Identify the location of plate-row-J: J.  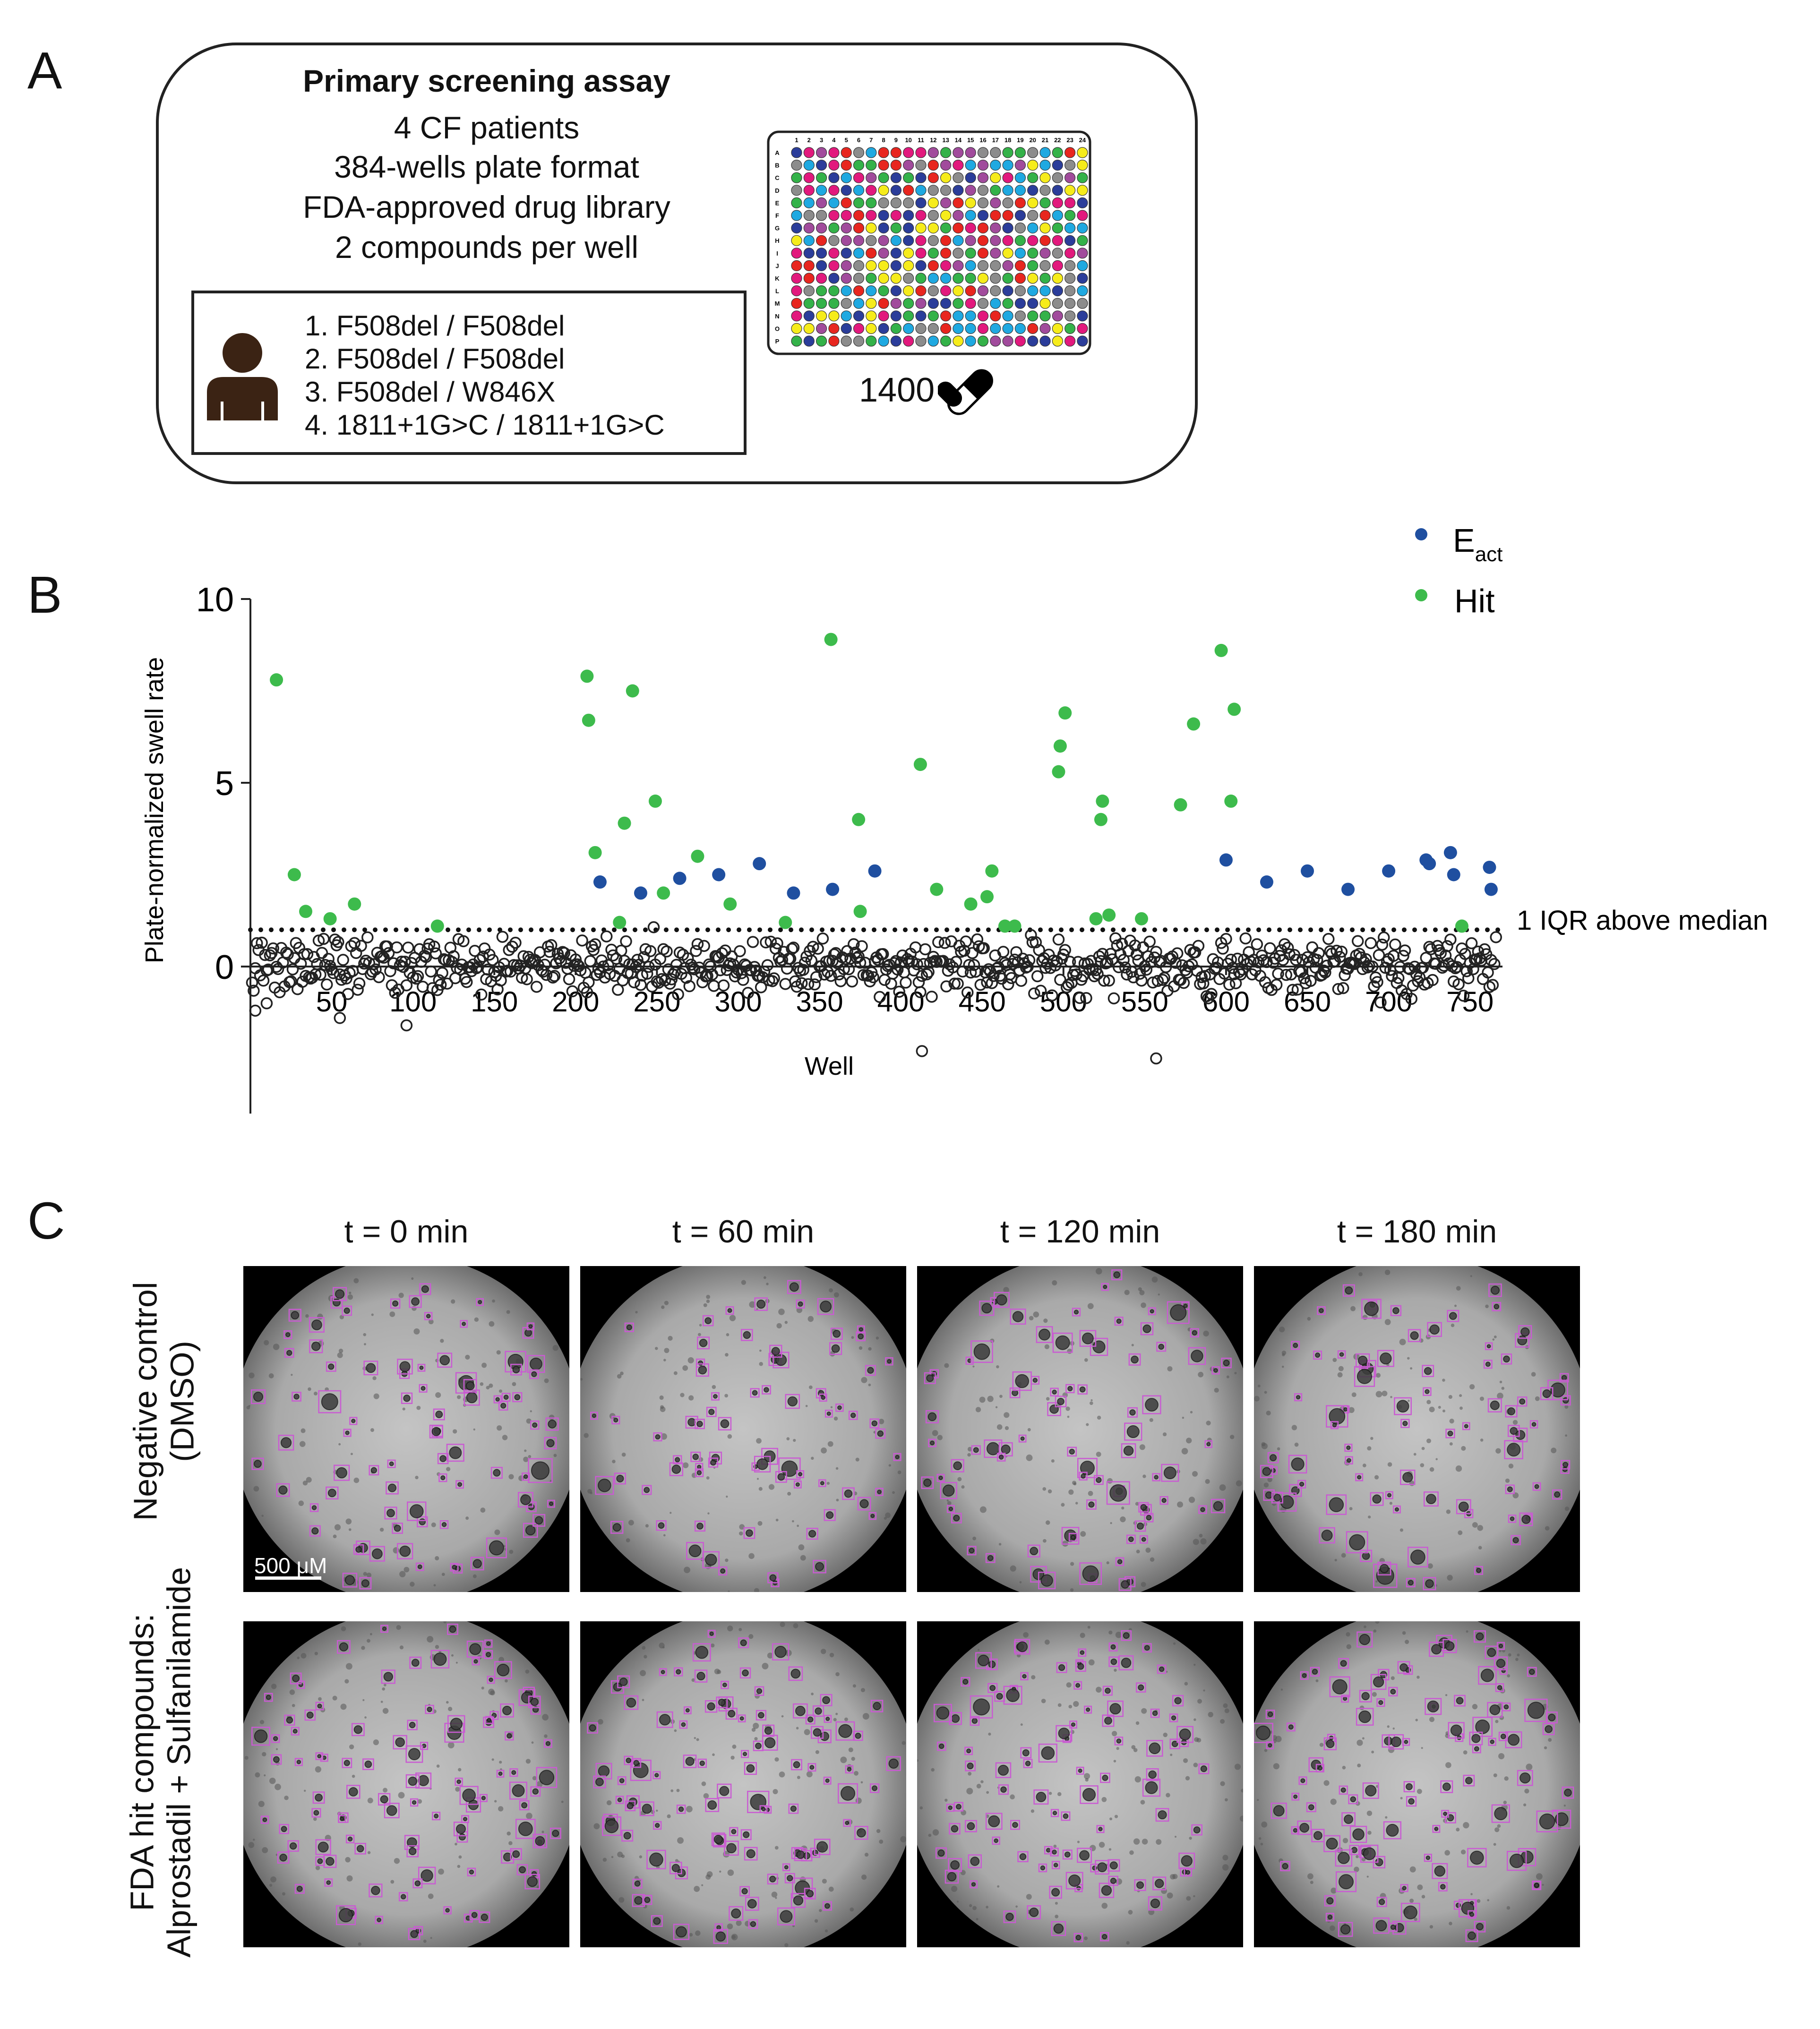
(777, 265).